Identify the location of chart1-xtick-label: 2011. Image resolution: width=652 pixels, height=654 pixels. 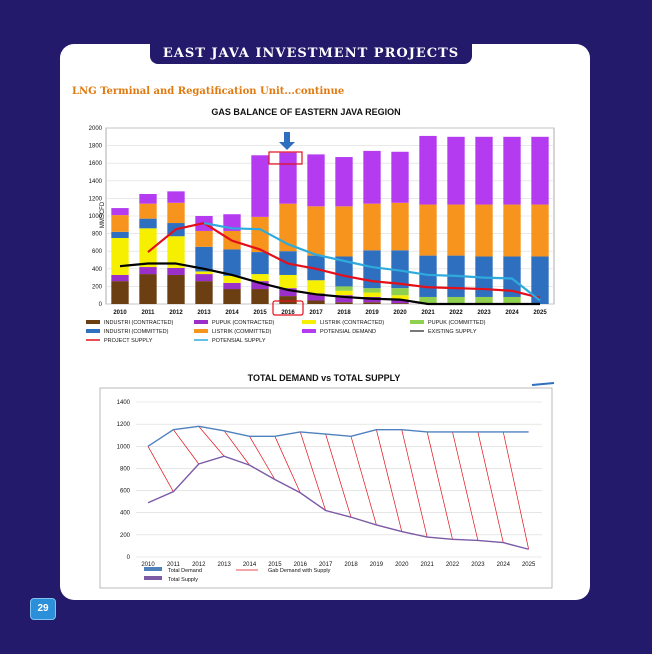
(148, 313).